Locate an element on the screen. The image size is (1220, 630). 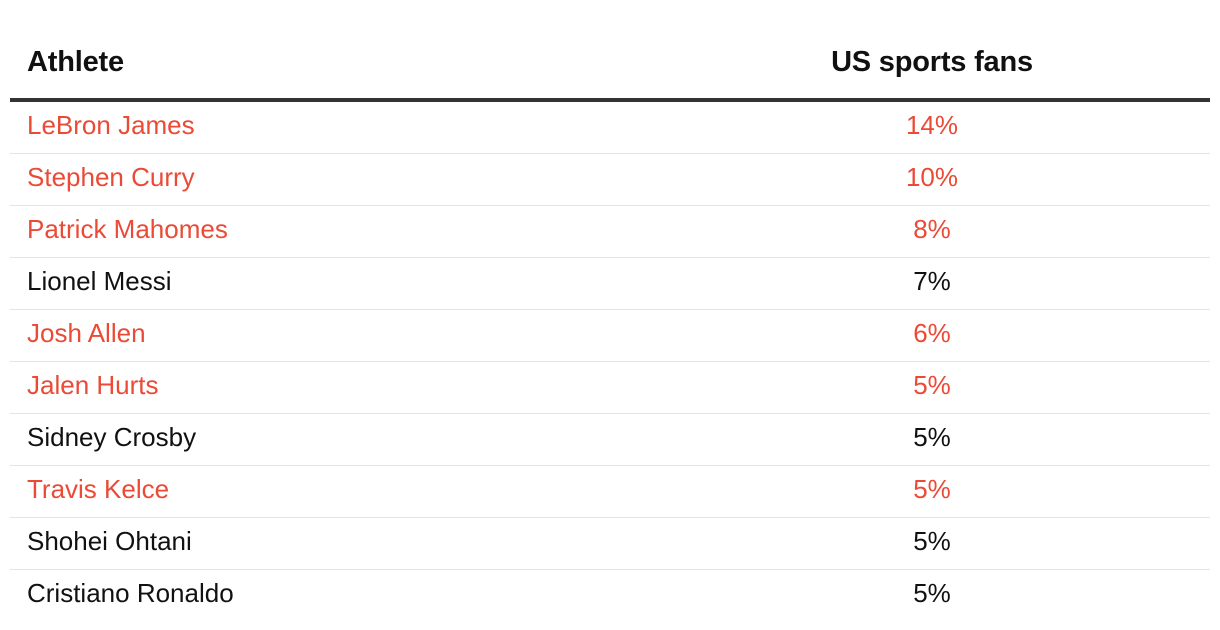
athlete-name-cell: Sidney Crosby is located at coordinates (112, 437).